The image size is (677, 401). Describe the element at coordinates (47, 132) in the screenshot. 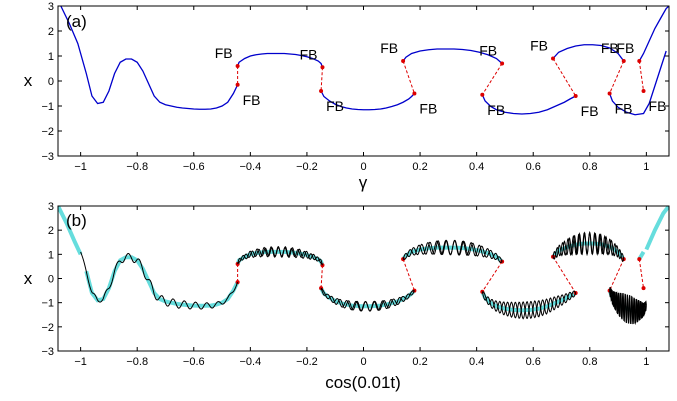

I see `panel-a-ytick-label: −2` at that location.